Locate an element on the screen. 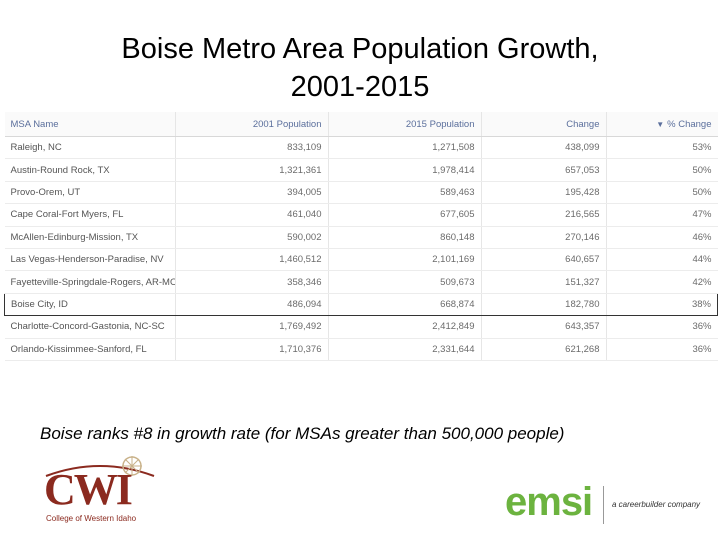 Image resolution: width=720 pixels, height=540 pixels. cell-population-2001: 833,109 is located at coordinates (252, 148).